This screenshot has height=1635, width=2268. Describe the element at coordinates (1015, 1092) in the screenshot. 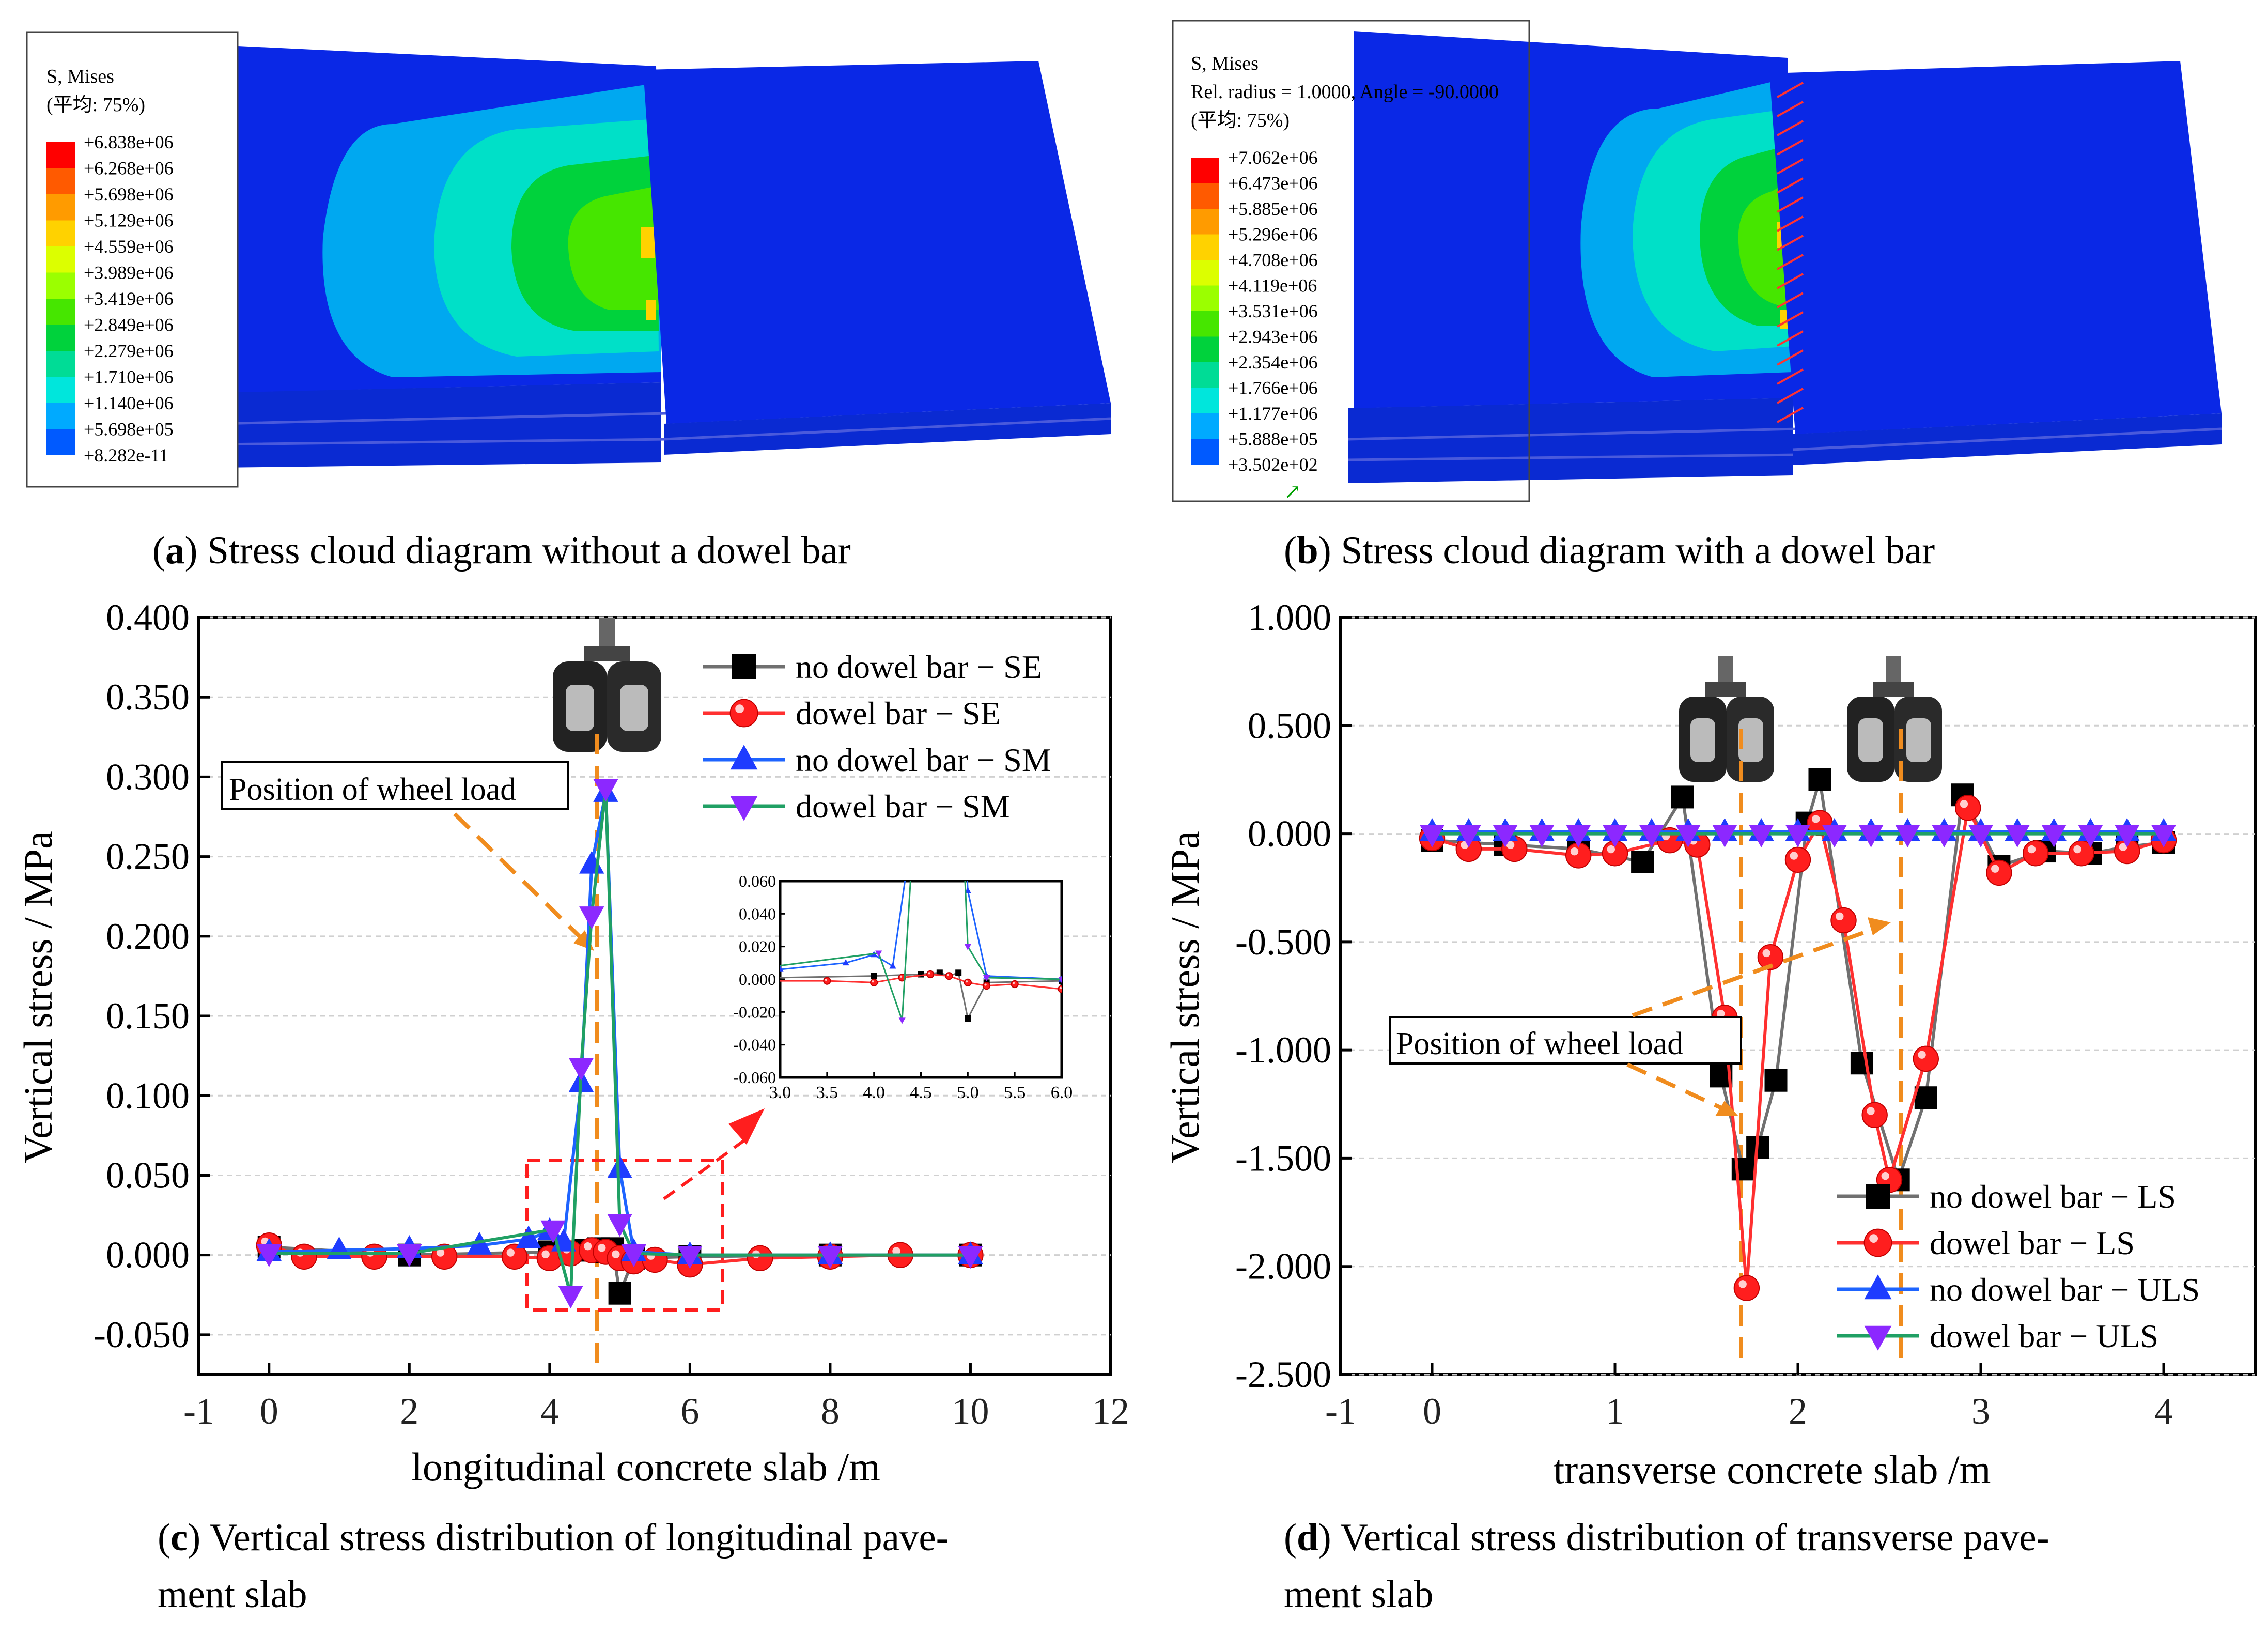

I see `inset-x-tick-label: 5.5` at that location.